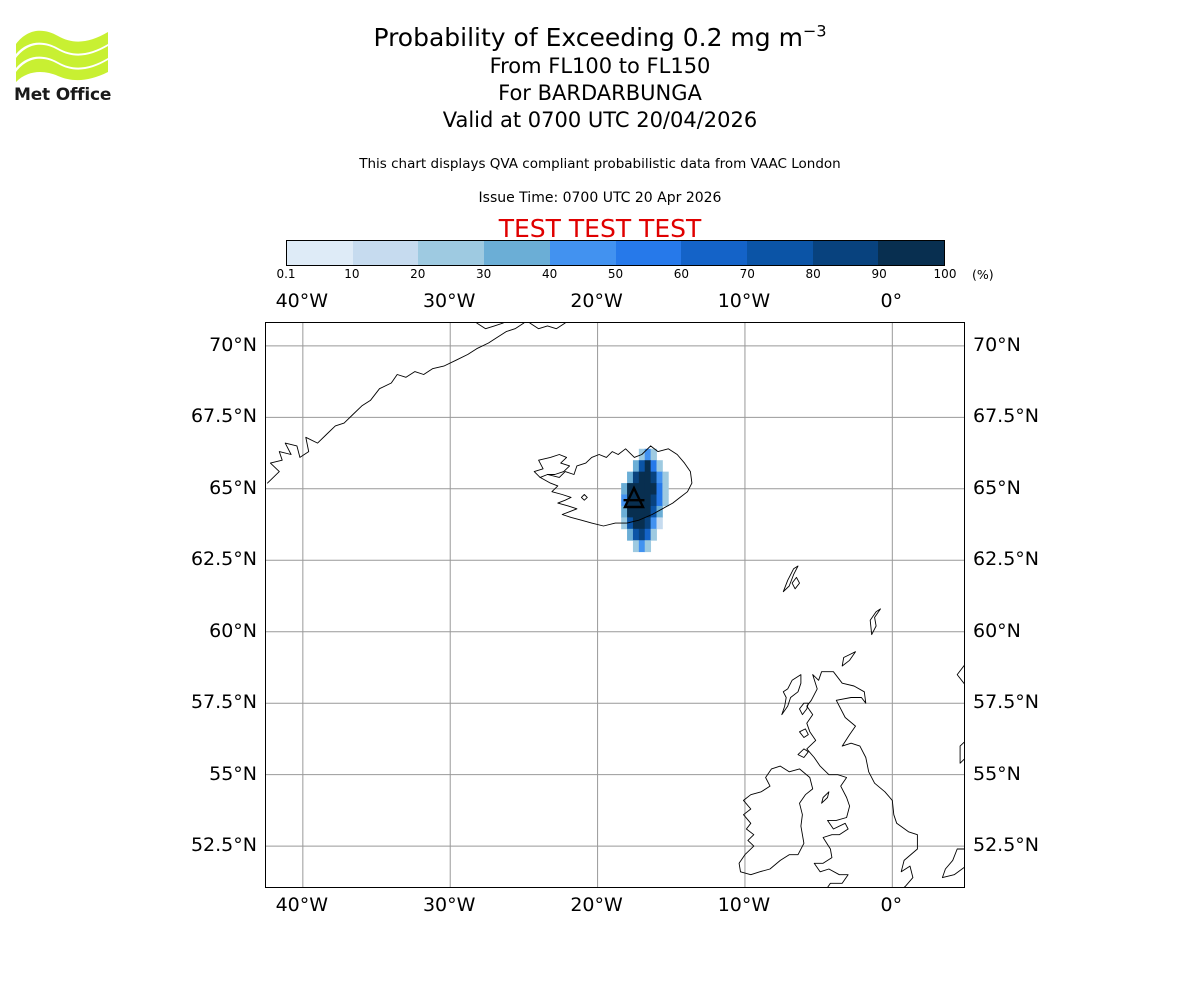  What do you see at coordinates (862, 779) in the screenshot?
I see `coastline-britain` at bounding box center [862, 779].